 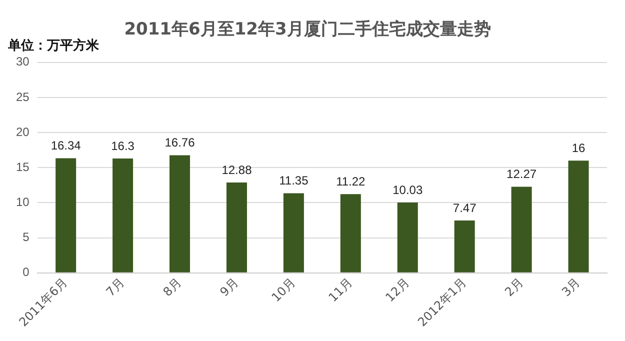 What do you see at coordinates (23, 131) in the screenshot?
I see `y-tick-label: 20` at bounding box center [23, 131].